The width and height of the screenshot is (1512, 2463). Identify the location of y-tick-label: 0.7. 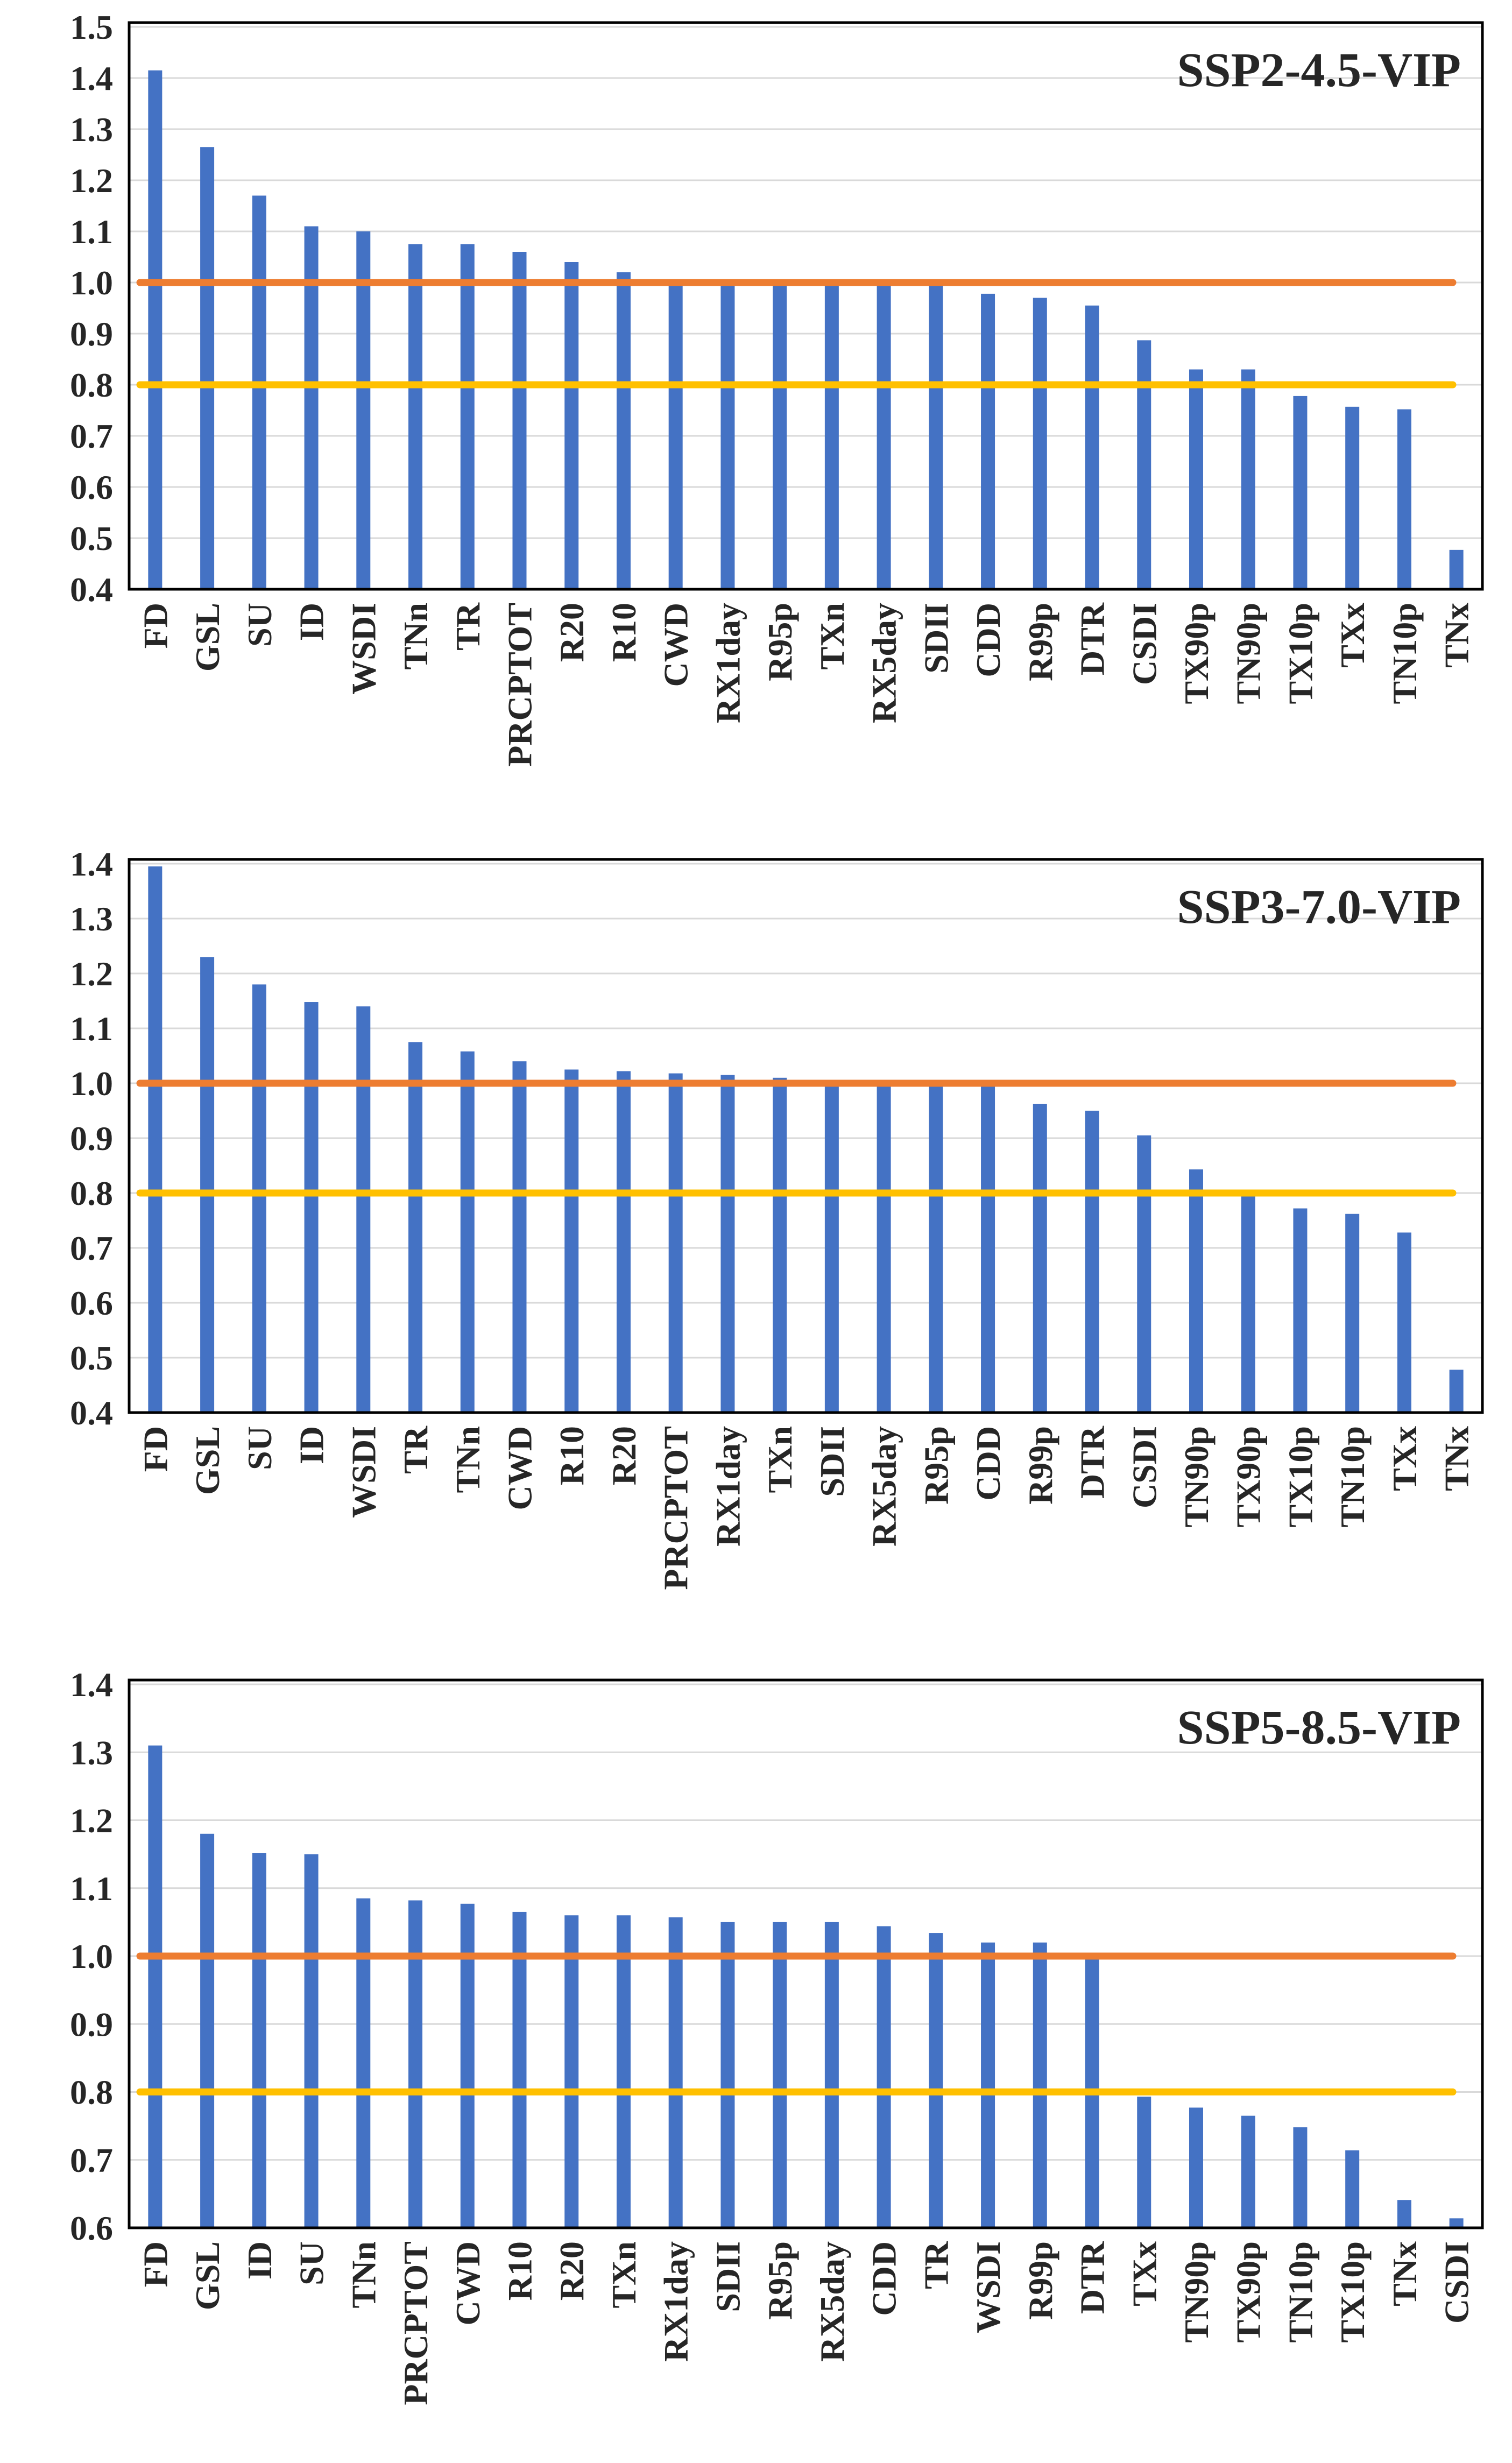
(91, 1248).